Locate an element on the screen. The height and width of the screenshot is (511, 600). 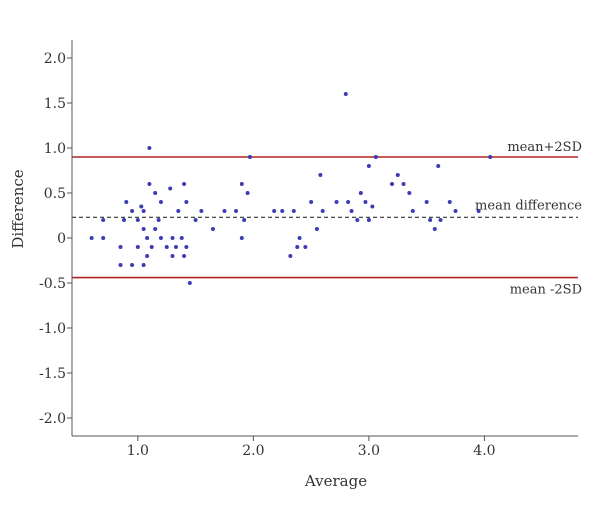
y-tick-label: -1.0 is located at coordinates (52, 329).